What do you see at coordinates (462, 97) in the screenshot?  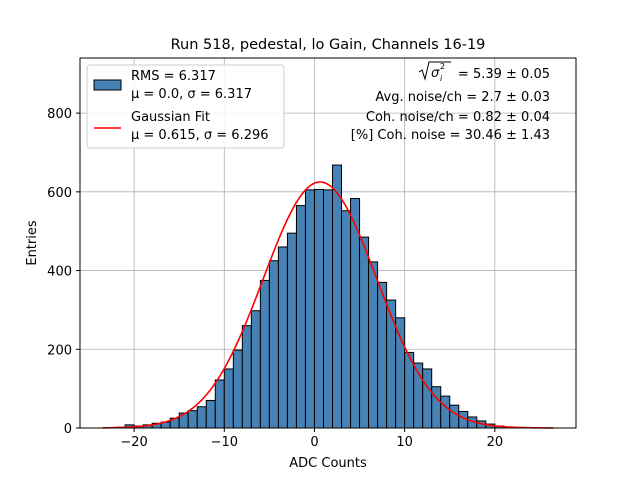 I see `avg-noise-annotation: Avg. noise/ch = 2.7 ± 0.03` at bounding box center [462, 97].